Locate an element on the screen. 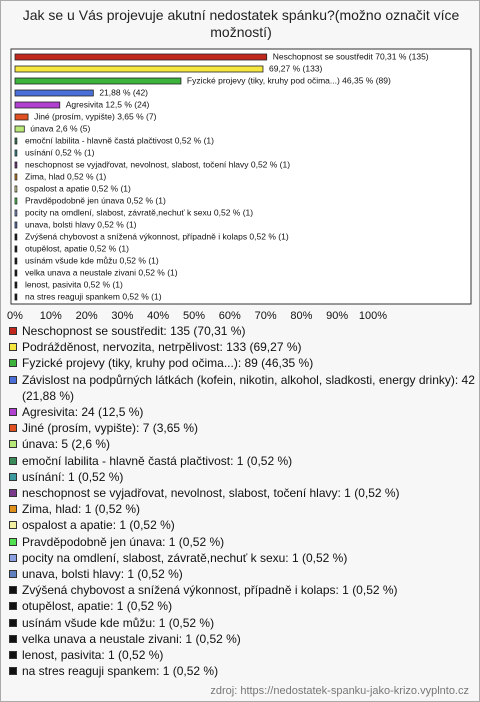  legend-label: unava, bolsti hlavy: 1 (0,52 %) is located at coordinates (102, 574).